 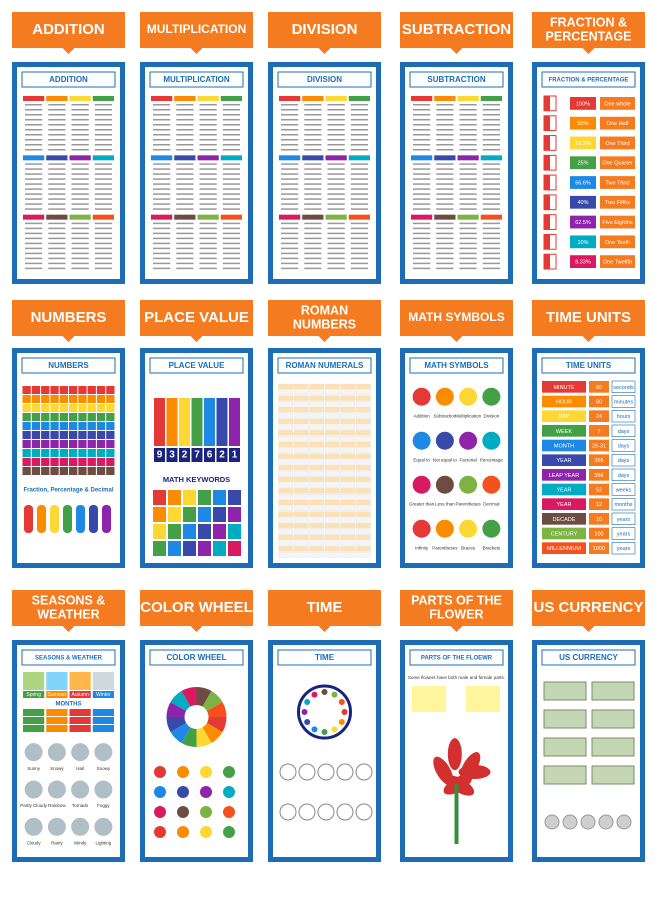 What do you see at coordinates (196, 79) in the screenshot?
I see `poster-title: MULTIPLICATION` at bounding box center [196, 79].